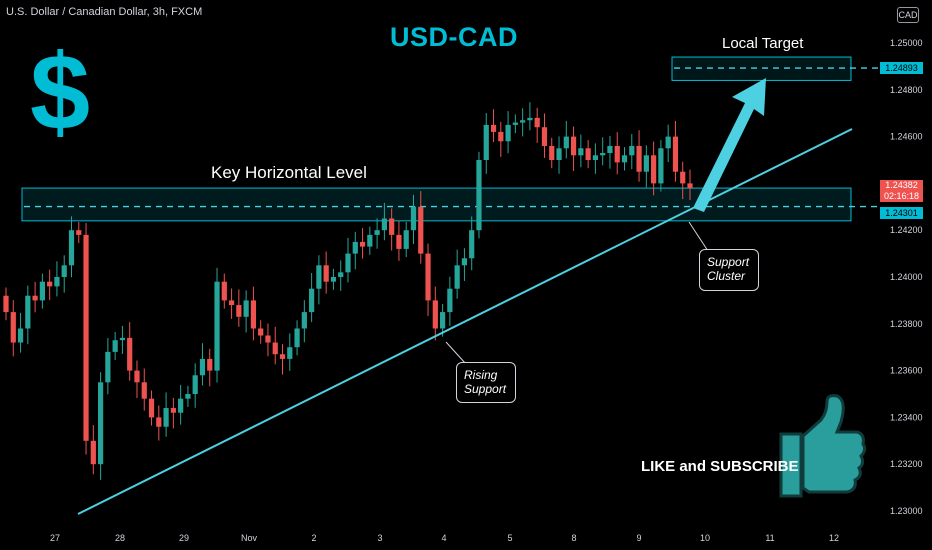  I want to click on rising-support-line2: Support, so click(485, 389).